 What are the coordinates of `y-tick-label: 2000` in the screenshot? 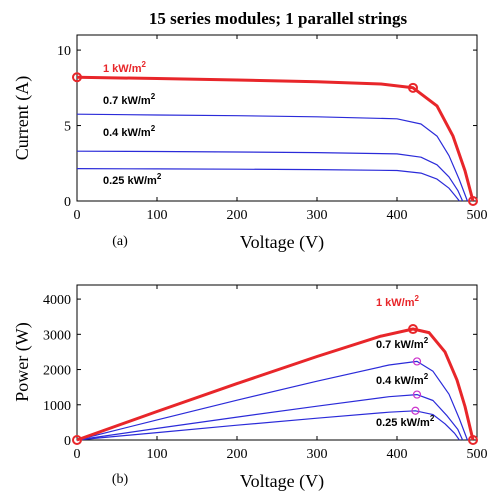 It's located at (57, 371).